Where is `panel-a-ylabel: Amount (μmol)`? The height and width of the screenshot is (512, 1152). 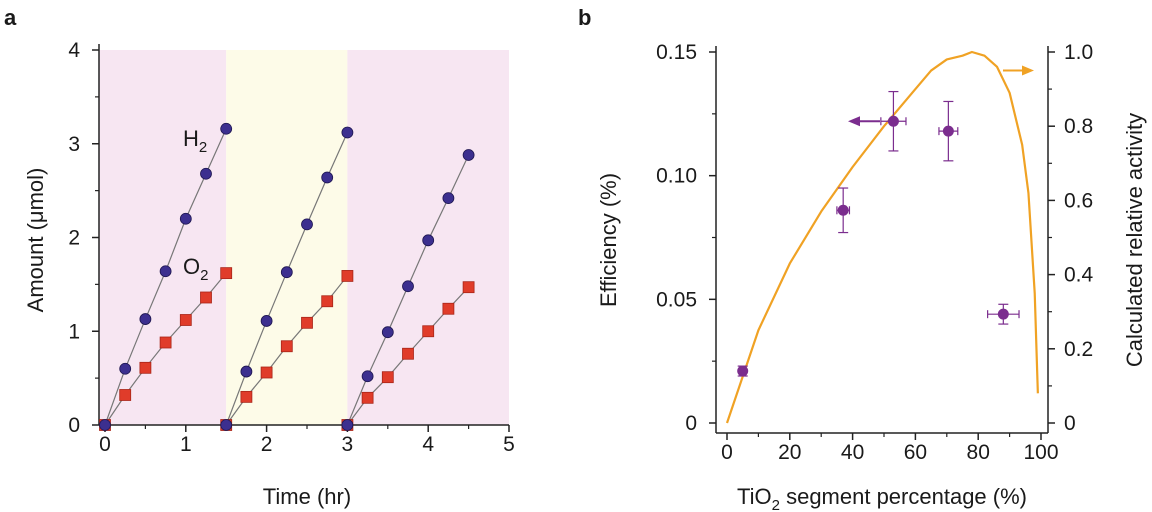 panel-a-ylabel: Amount (μmol) is located at coordinates (35, 240).